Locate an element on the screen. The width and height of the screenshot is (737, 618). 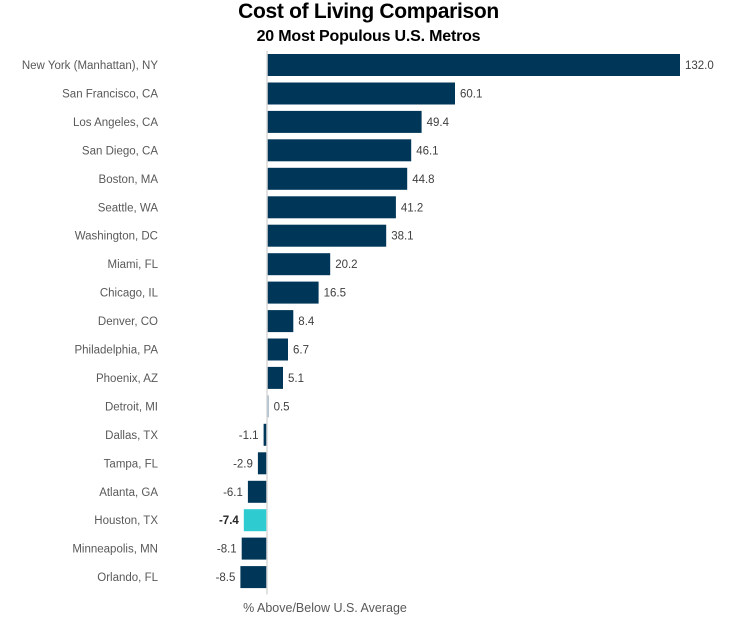
category-label-new-york-manhattan-ny: New York (Manhattan), NY is located at coordinates (90, 66).